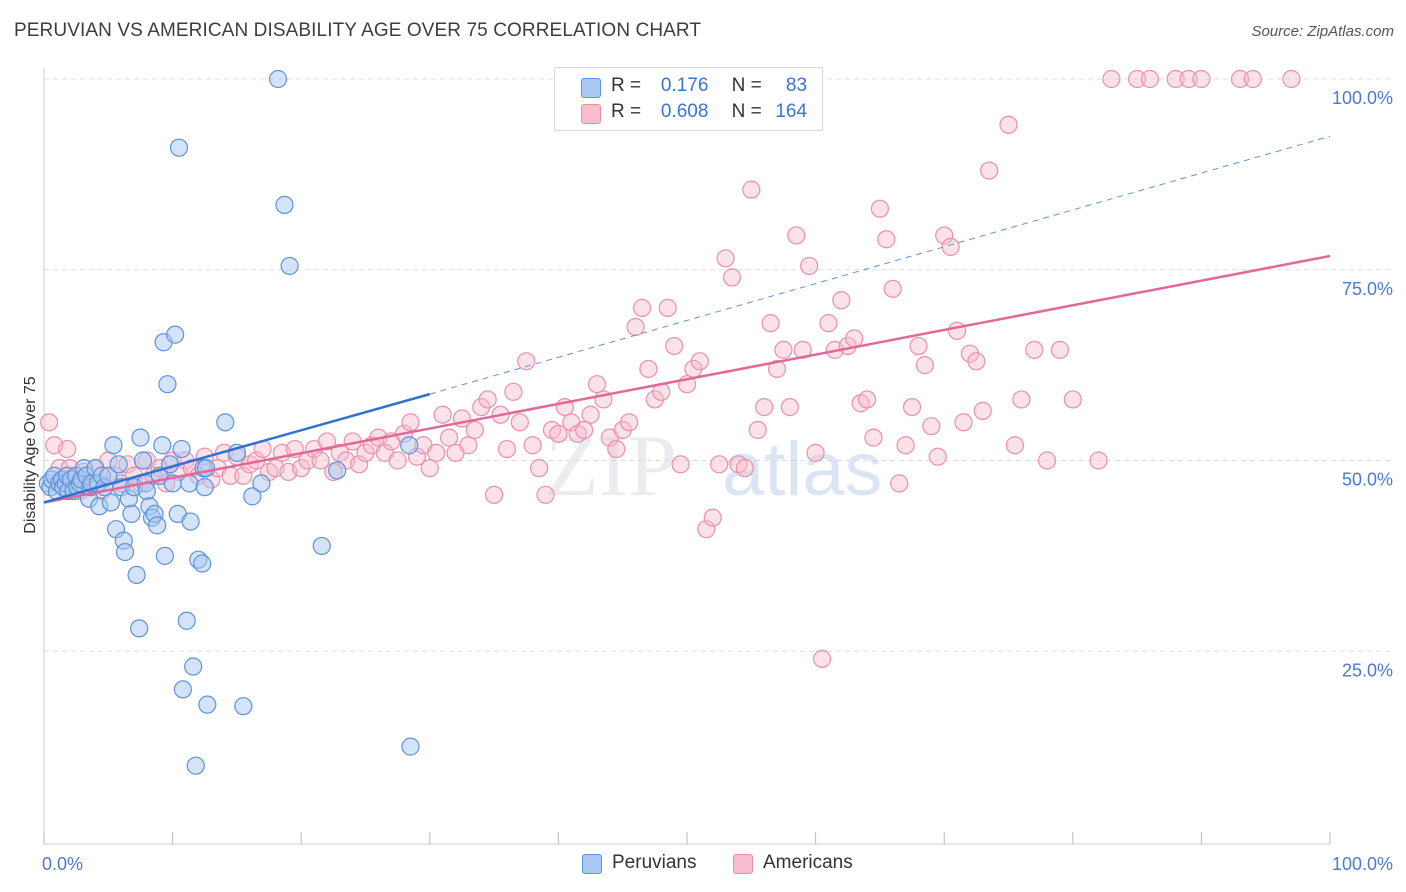 This screenshot has height=892, width=1406. What do you see at coordinates (746, 85) in the screenshot?
I see `legend-n-label: N =` at bounding box center [746, 85].